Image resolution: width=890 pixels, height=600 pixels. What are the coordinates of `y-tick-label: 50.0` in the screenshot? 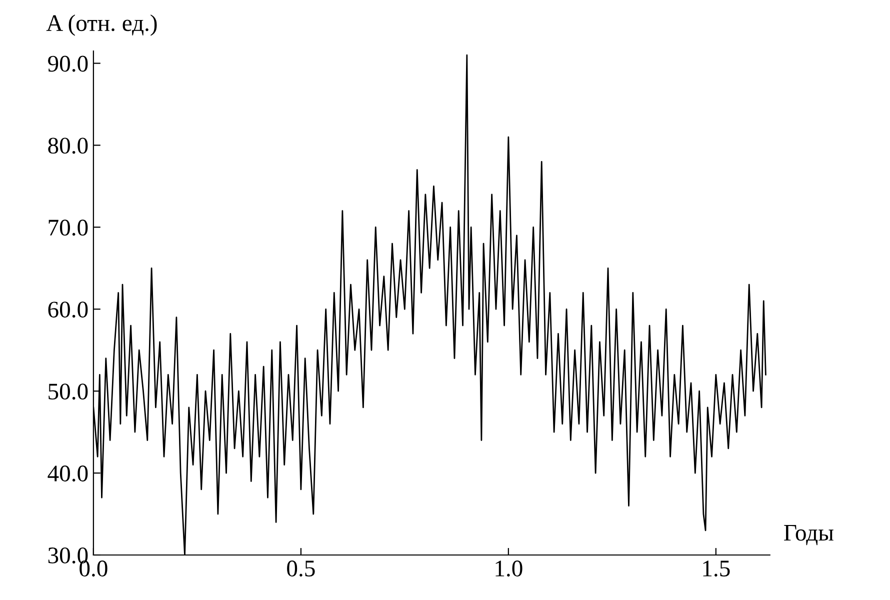 It's located at (68, 392).